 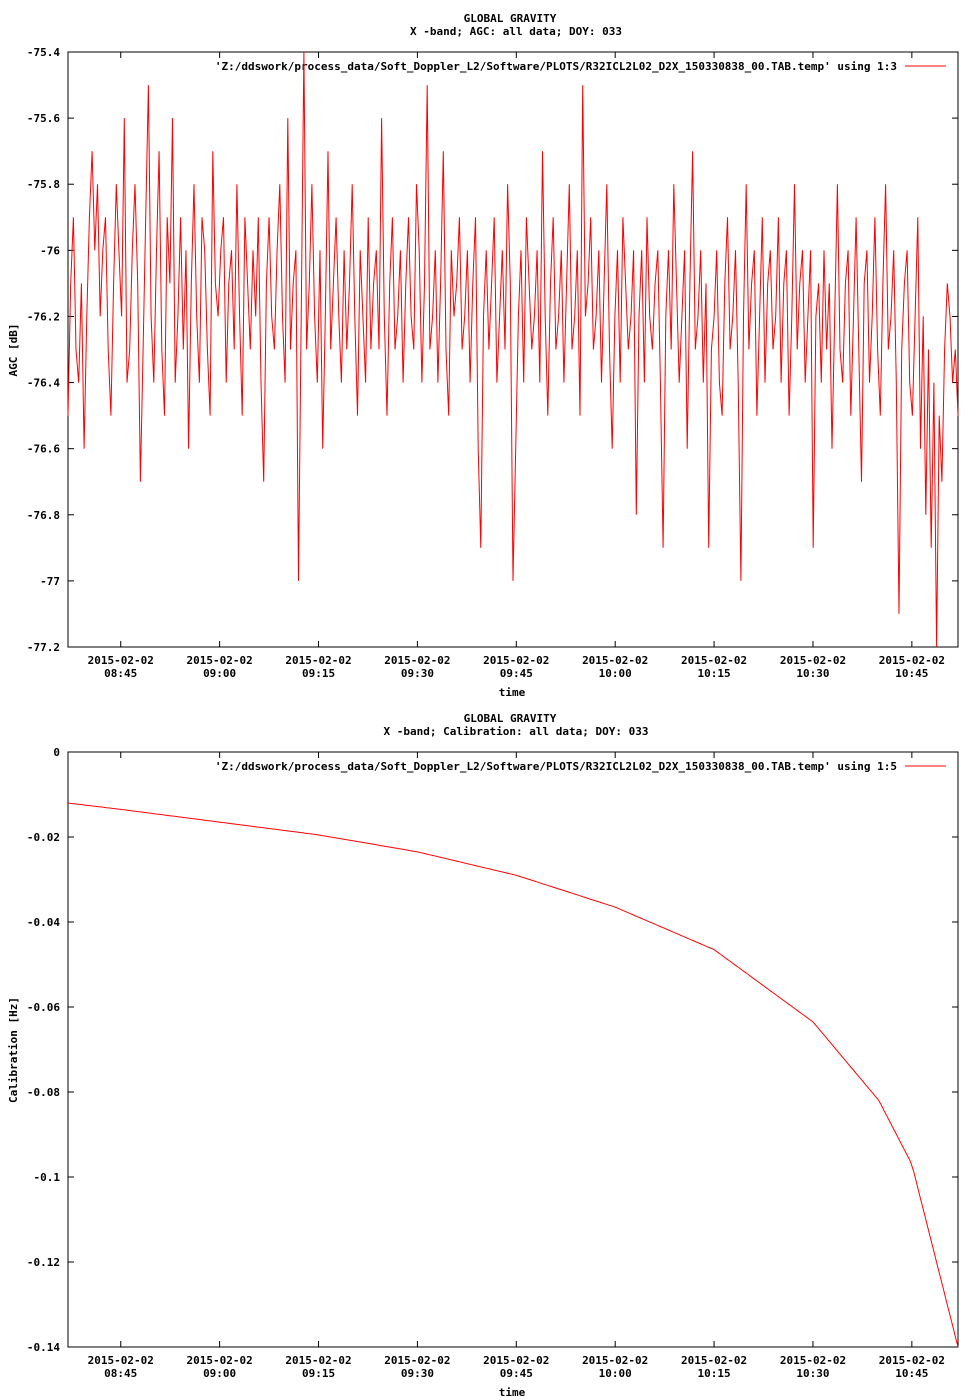 I want to click on y-tick-label: -0.12, so click(x=43, y=1262).